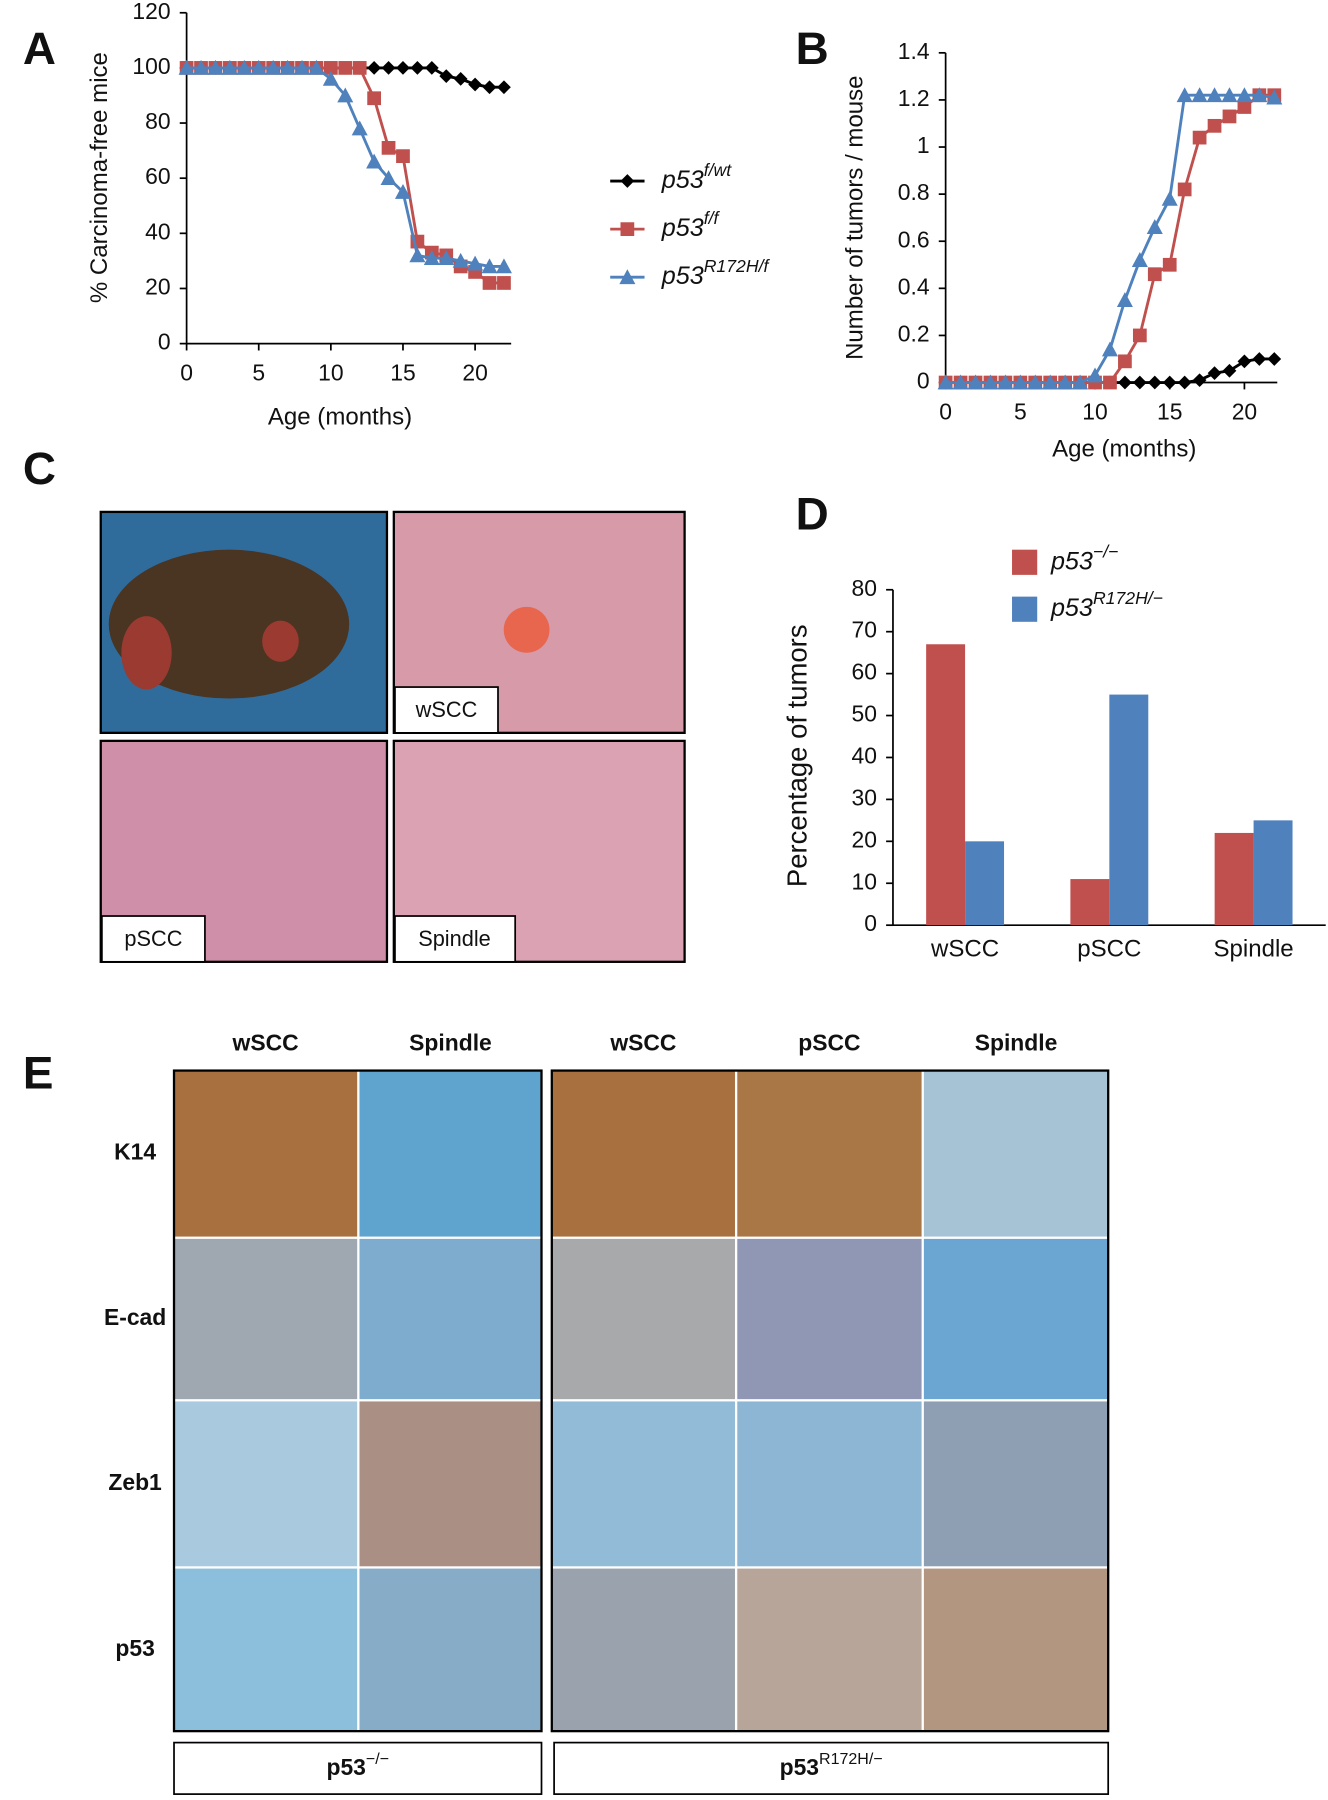 Image resolution: width=1328 pixels, height=1800 pixels. Describe the element at coordinates (38, 1072) in the screenshot. I see `panel-label: E` at that location.